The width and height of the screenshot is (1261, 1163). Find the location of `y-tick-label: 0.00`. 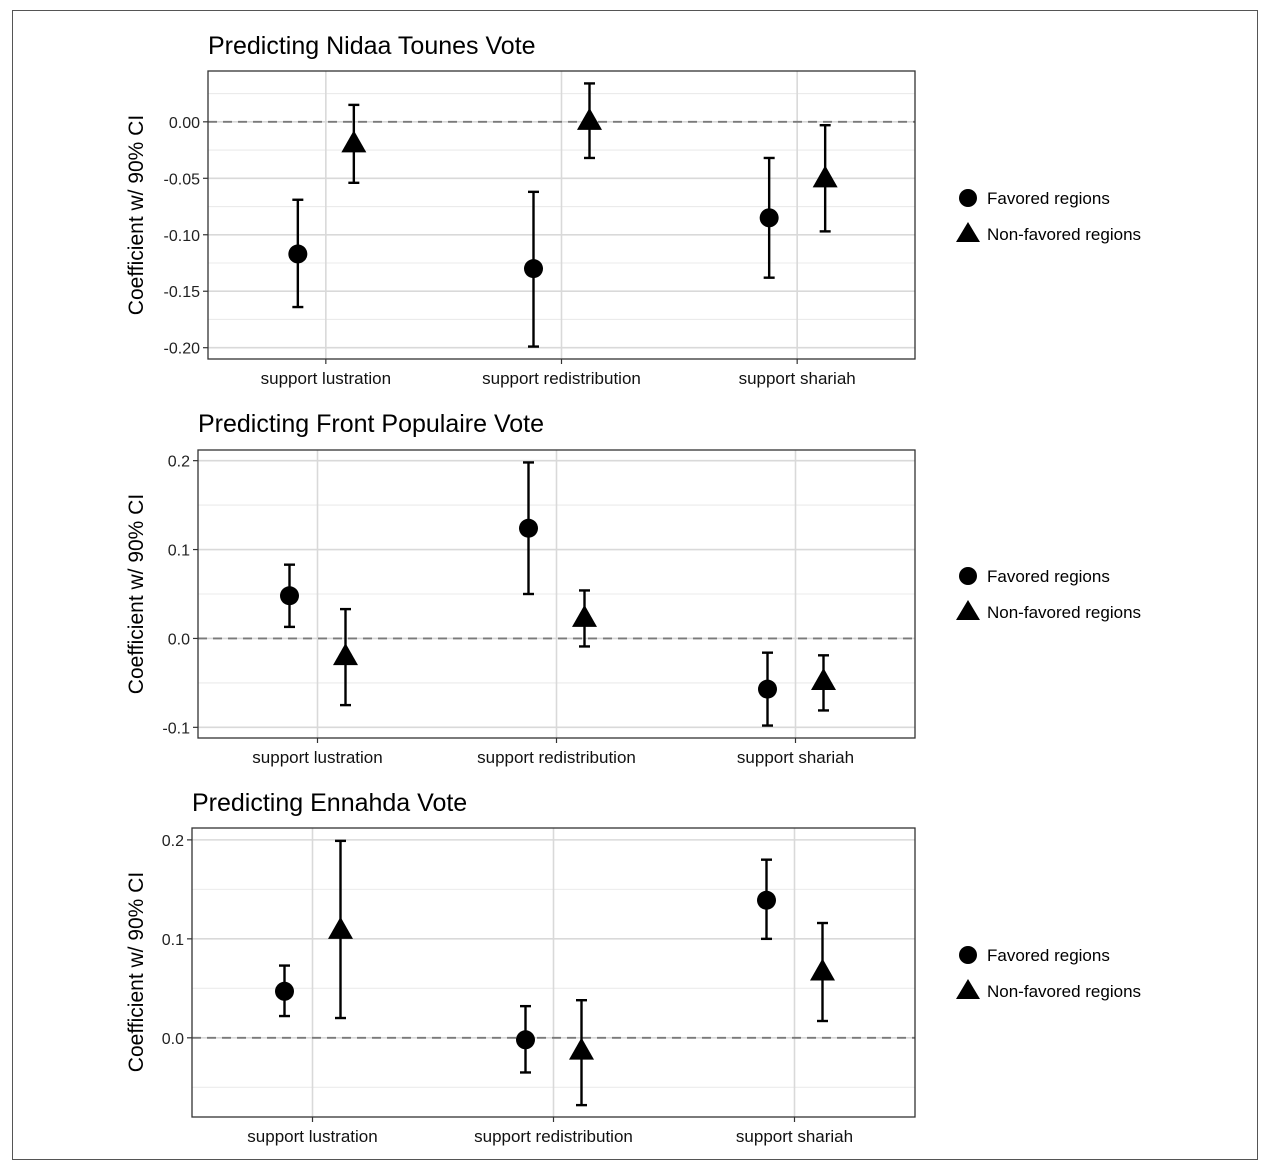

y-tick-label: 0.00 is located at coordinates (184, 123).